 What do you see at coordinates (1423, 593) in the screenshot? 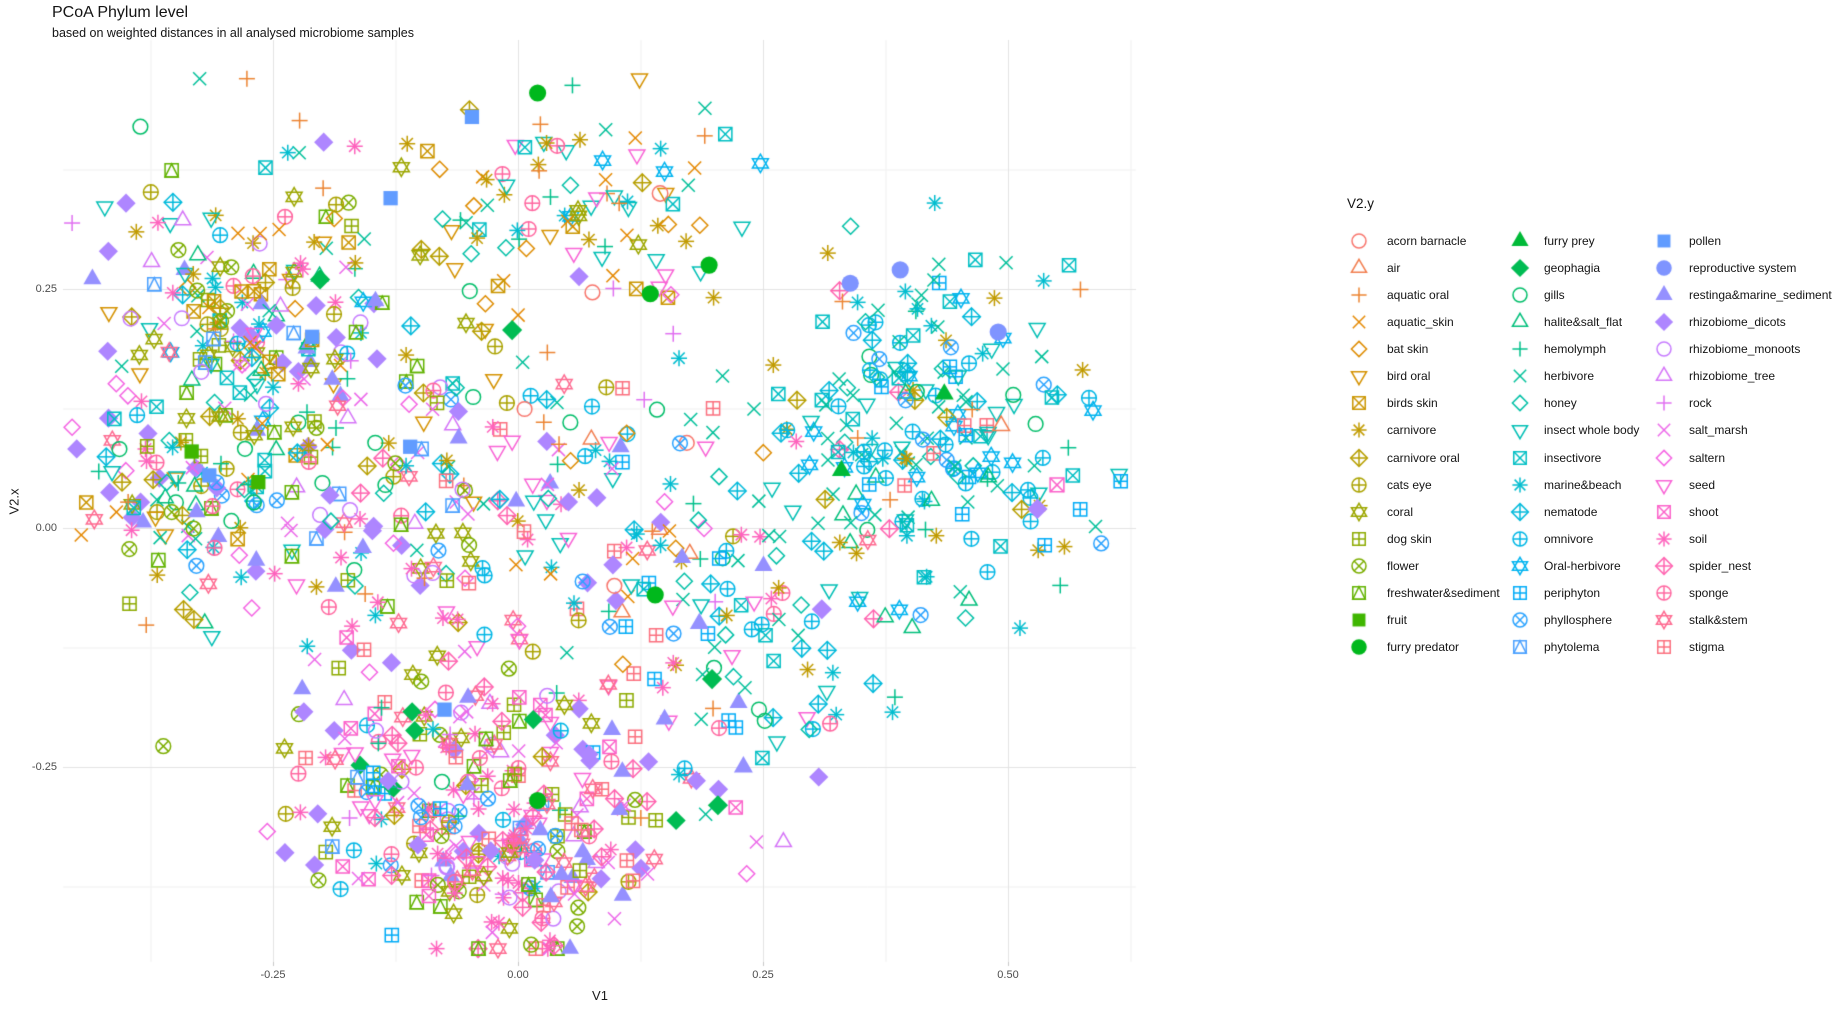
I see `legend-item: freshwater&sediment` at bounding box center [1423, 593].